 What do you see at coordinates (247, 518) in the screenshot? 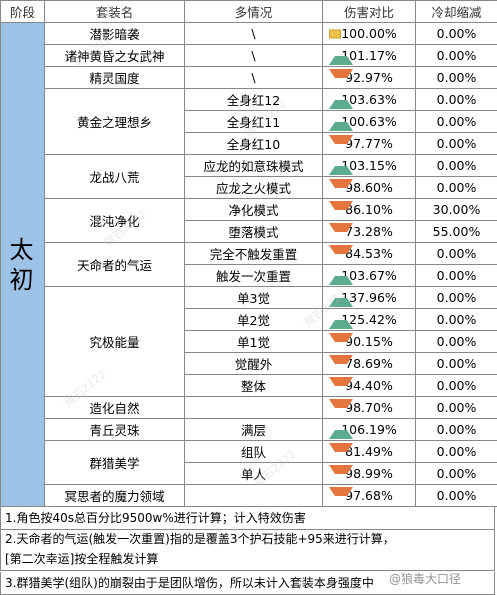
I see `note-1: 1.角色按40s总百分比9500w%进行计算；计入特效伤害` at bounding box center [247, 518].